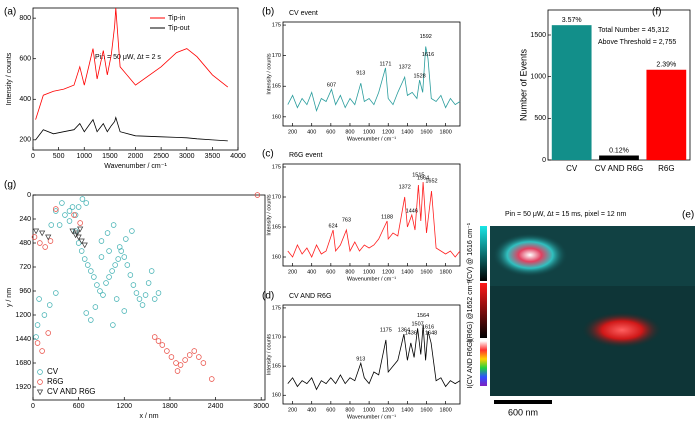  What do you see at coordinates (470, 311) in the screenshot?
I see `colorbar-label: I(R6G) @1652 cm⁻¹` at bounding box center [470, 311].